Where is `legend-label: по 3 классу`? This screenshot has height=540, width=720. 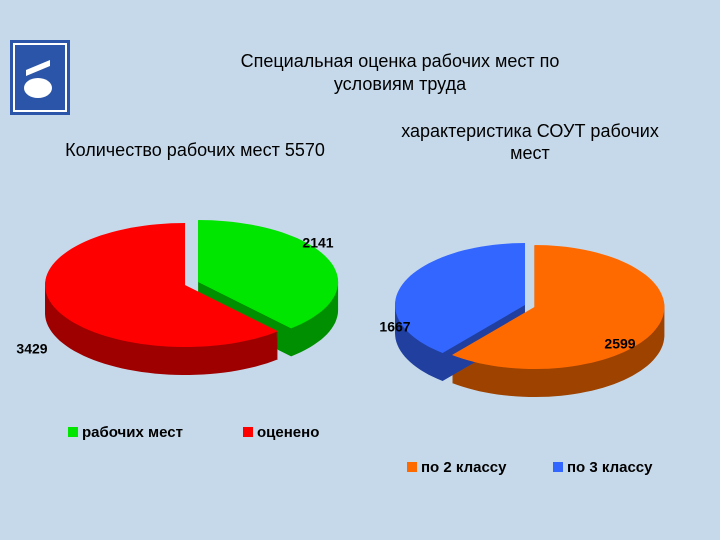
legend-label: по 3 классу is located at coordinates (610, 467).